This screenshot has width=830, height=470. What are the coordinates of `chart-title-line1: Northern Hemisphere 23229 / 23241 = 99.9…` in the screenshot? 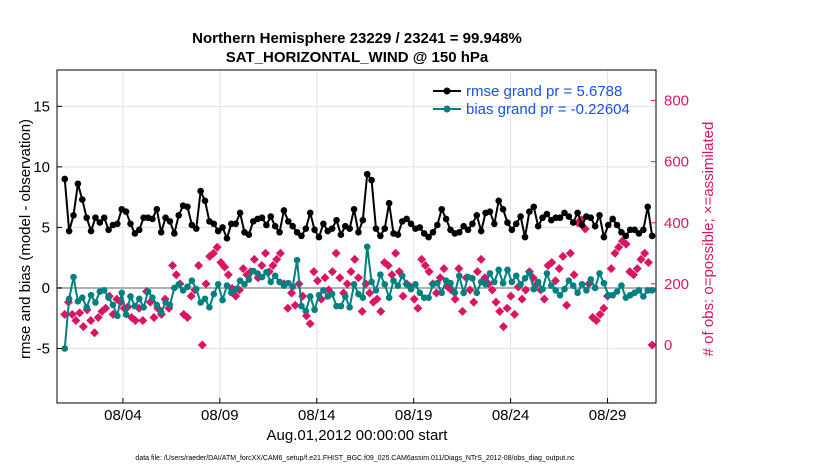 It's located at (357, 38).